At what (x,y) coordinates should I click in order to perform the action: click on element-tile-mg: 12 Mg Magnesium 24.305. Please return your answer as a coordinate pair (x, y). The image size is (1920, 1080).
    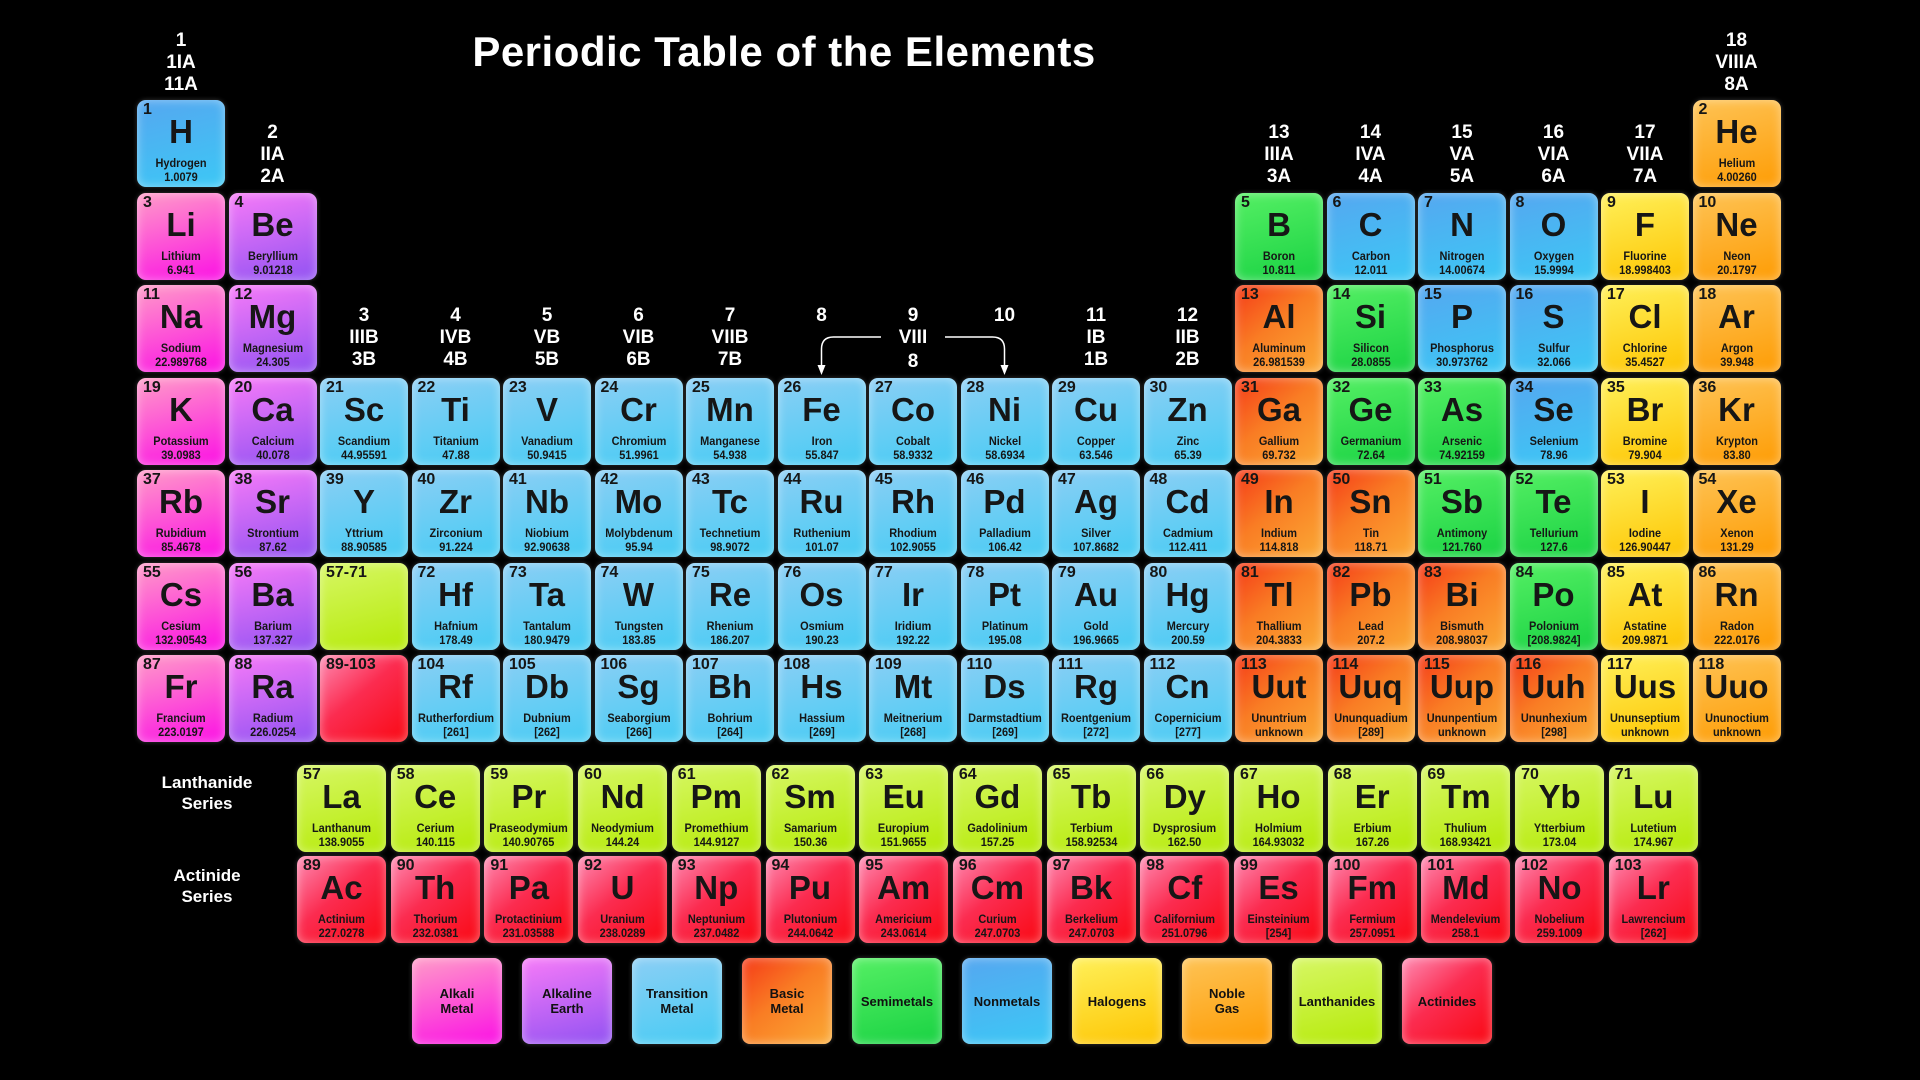
    Looking at the image, I should click on (272, 328).